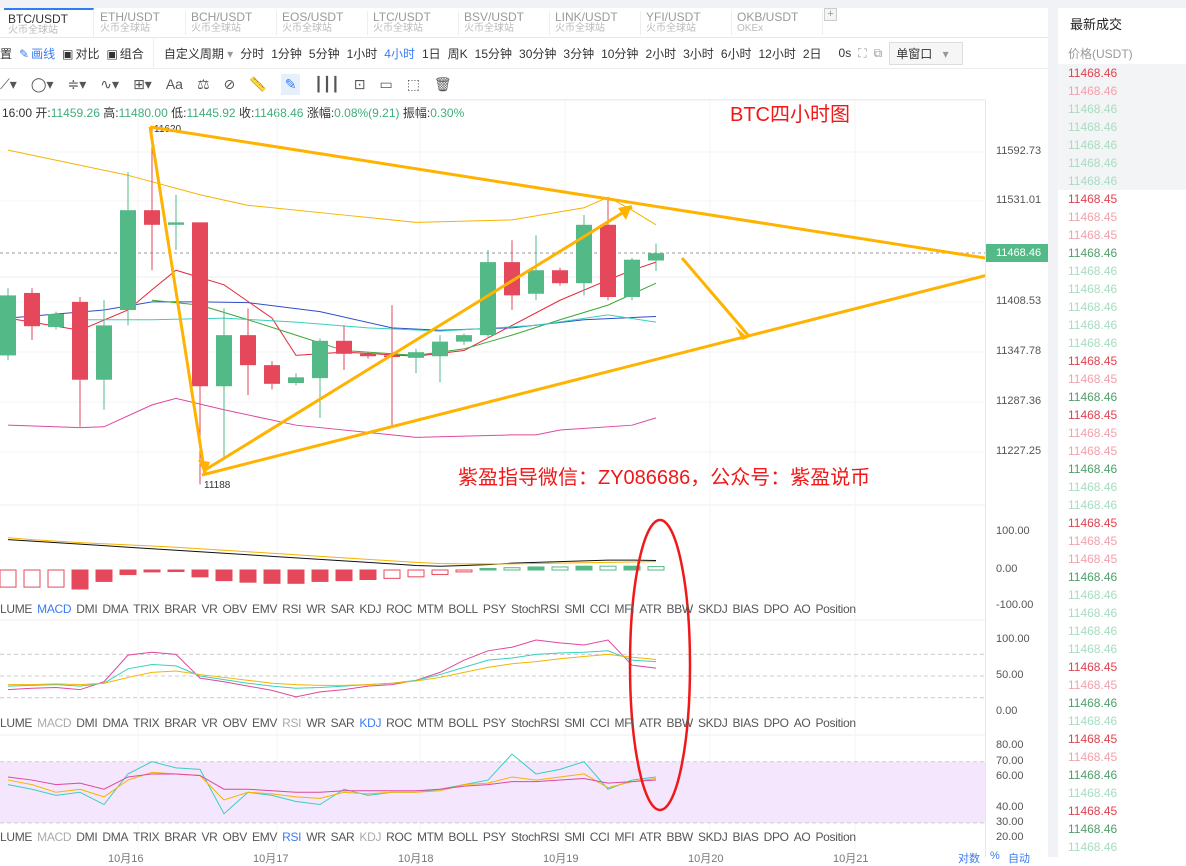 The image size is (1186, 866). What do you see at coordinates (777, 53) in the screenshot?
I see `period-12小时: 12小时` at bounding box center [777, 53].